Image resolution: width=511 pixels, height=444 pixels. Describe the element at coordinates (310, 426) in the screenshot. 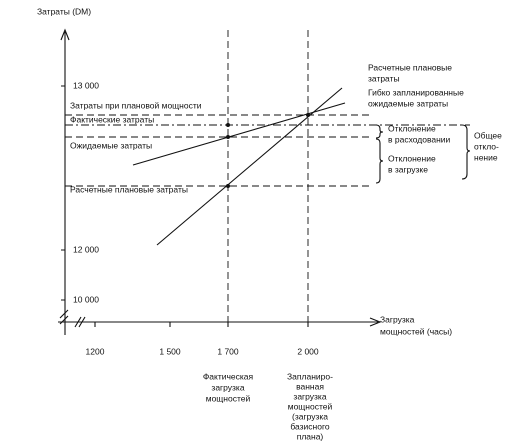

I see `x-note: базисного` at that location.